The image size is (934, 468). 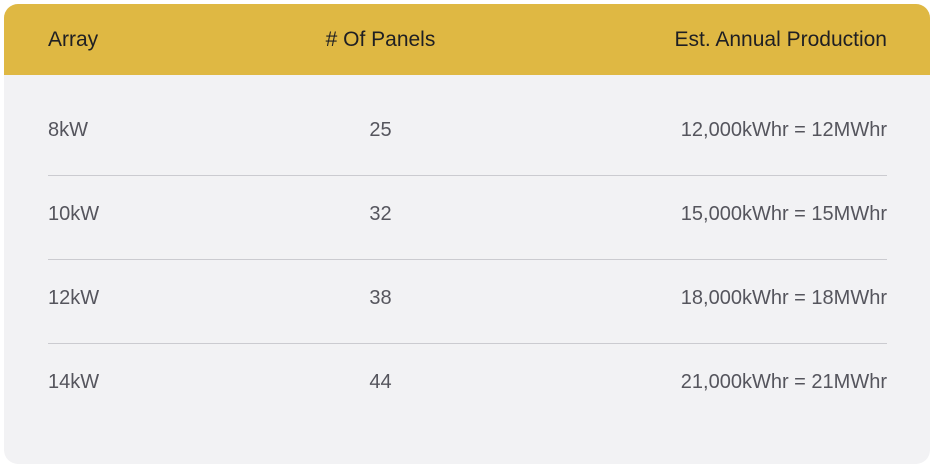 What do you see at coordinates (380, 382) in the screenshot?
I see `cell-panels: 44` at bounding box center [380, 382].